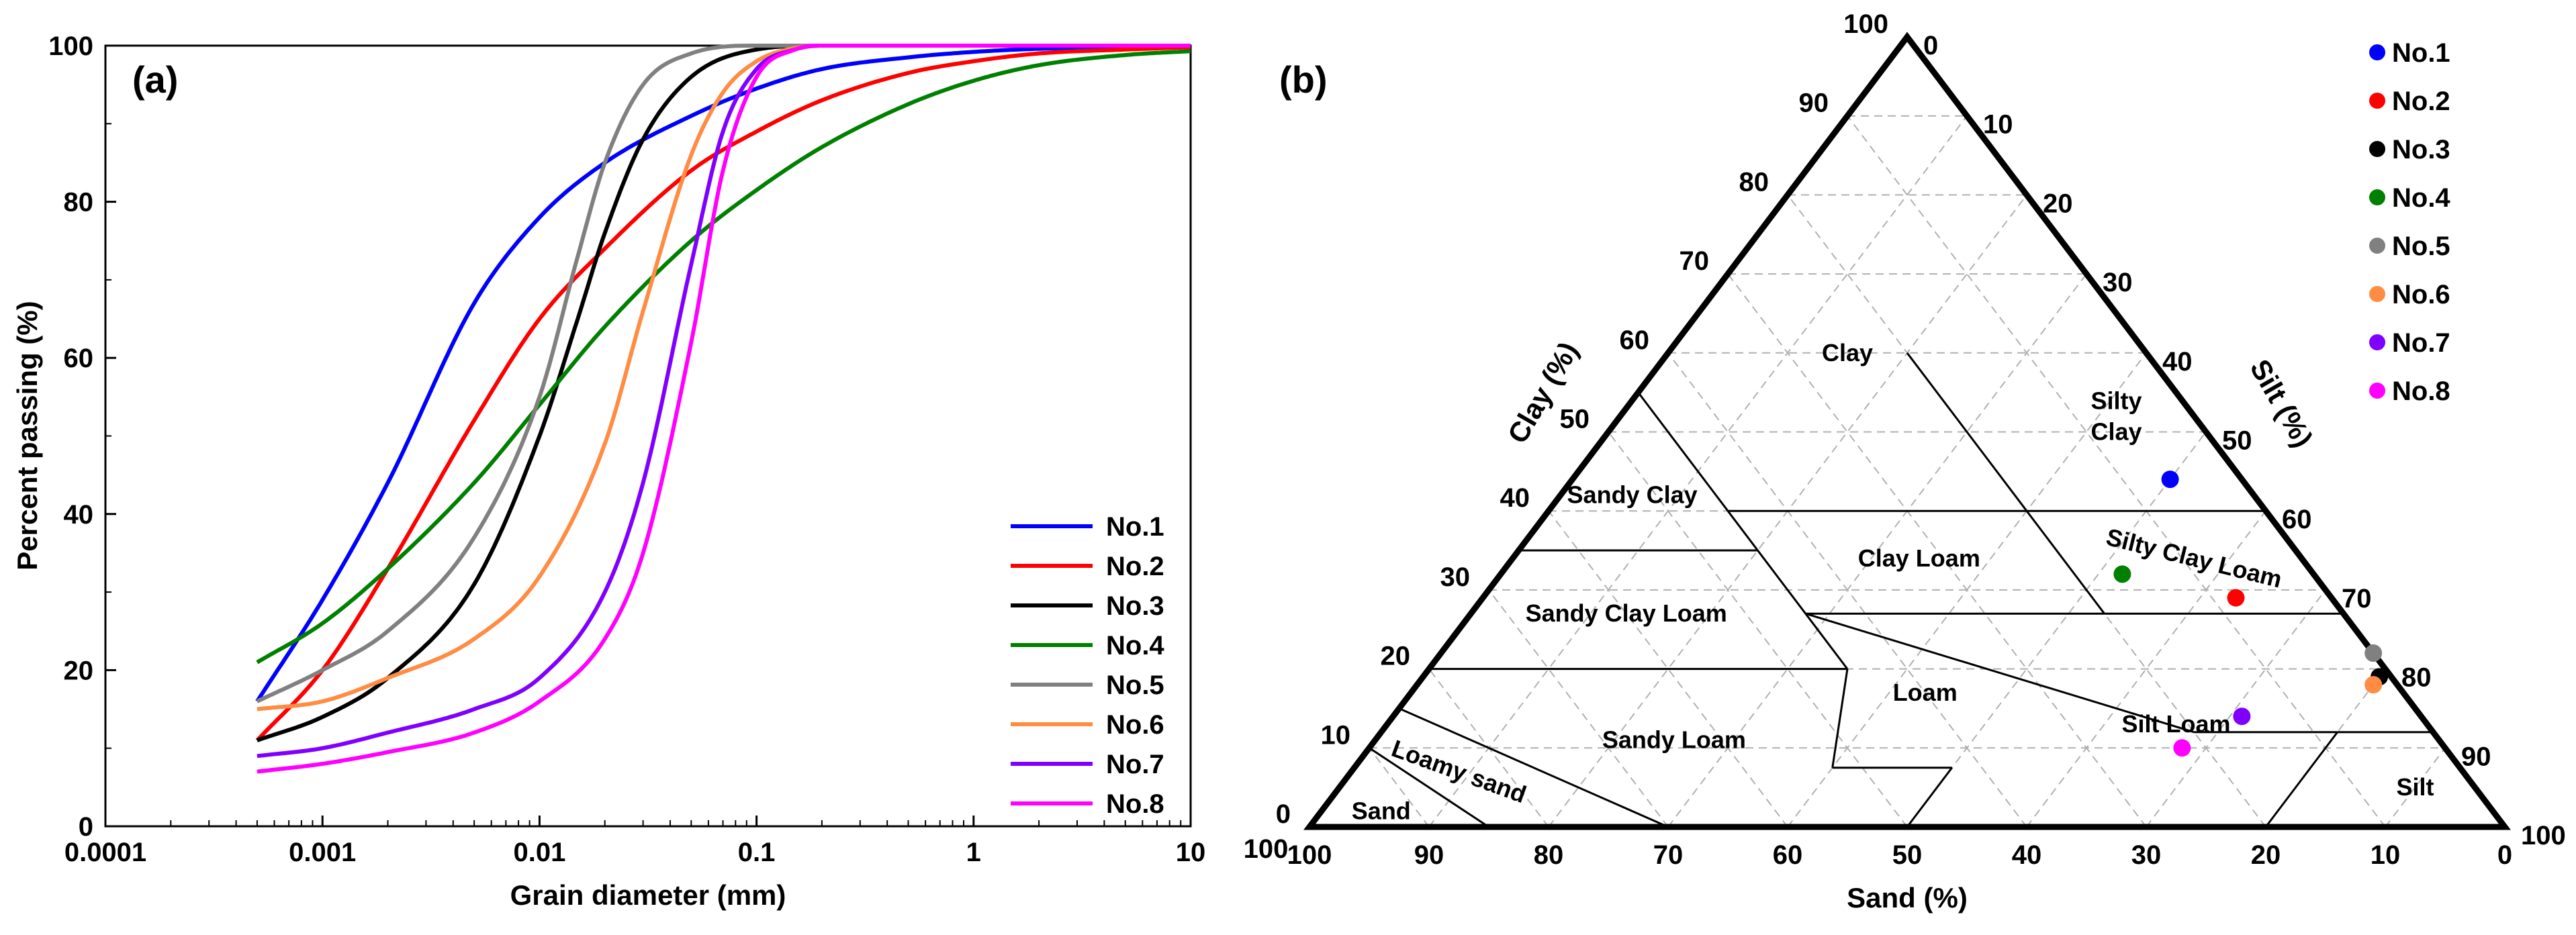 The height and width of the screenshot is (935, 2576). What do you see at coordinates (155, 79) in the screenshot?
I see `panel-label-a: (a)` at bounding box center [155, 79].